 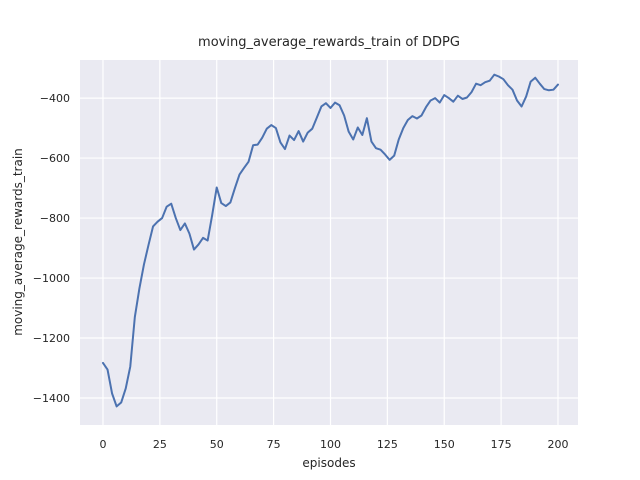 I want to click on x-tick-label: 100, so click(x=330, y=444).